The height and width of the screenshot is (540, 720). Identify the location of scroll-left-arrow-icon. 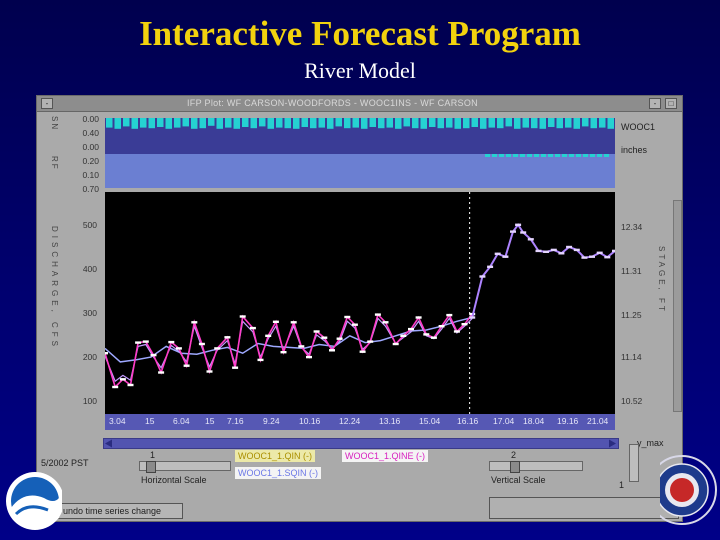
(108, 443).